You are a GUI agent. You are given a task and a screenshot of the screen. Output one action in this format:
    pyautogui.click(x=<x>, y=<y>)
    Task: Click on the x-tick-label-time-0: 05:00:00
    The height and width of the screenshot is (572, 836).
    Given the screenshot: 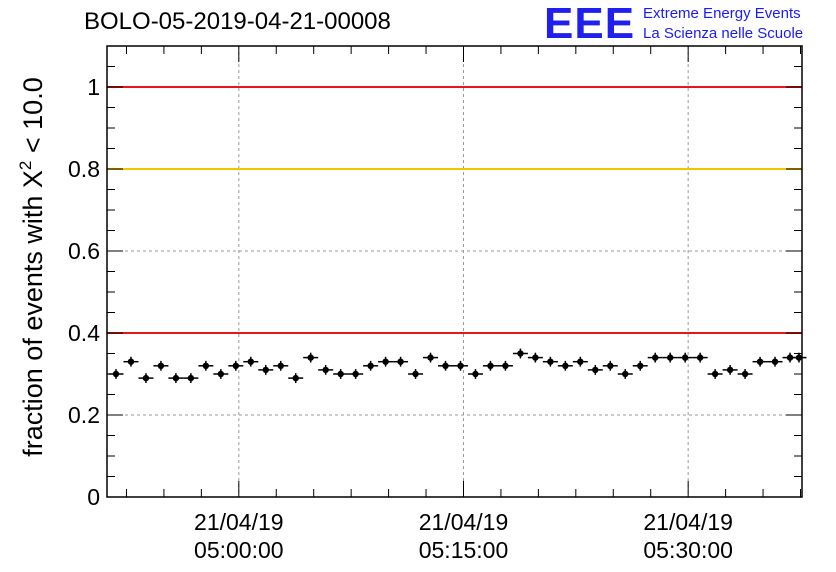 What is the action you would take?
    pyautogui.click(x=239, y=550)
    